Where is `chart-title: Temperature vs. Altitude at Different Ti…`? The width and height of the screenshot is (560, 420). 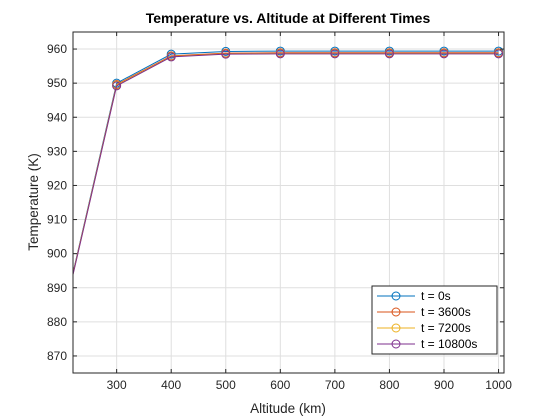 chart-title: Temperature vs. Altitude at Different Ti… is located at coordinates (288, 18).